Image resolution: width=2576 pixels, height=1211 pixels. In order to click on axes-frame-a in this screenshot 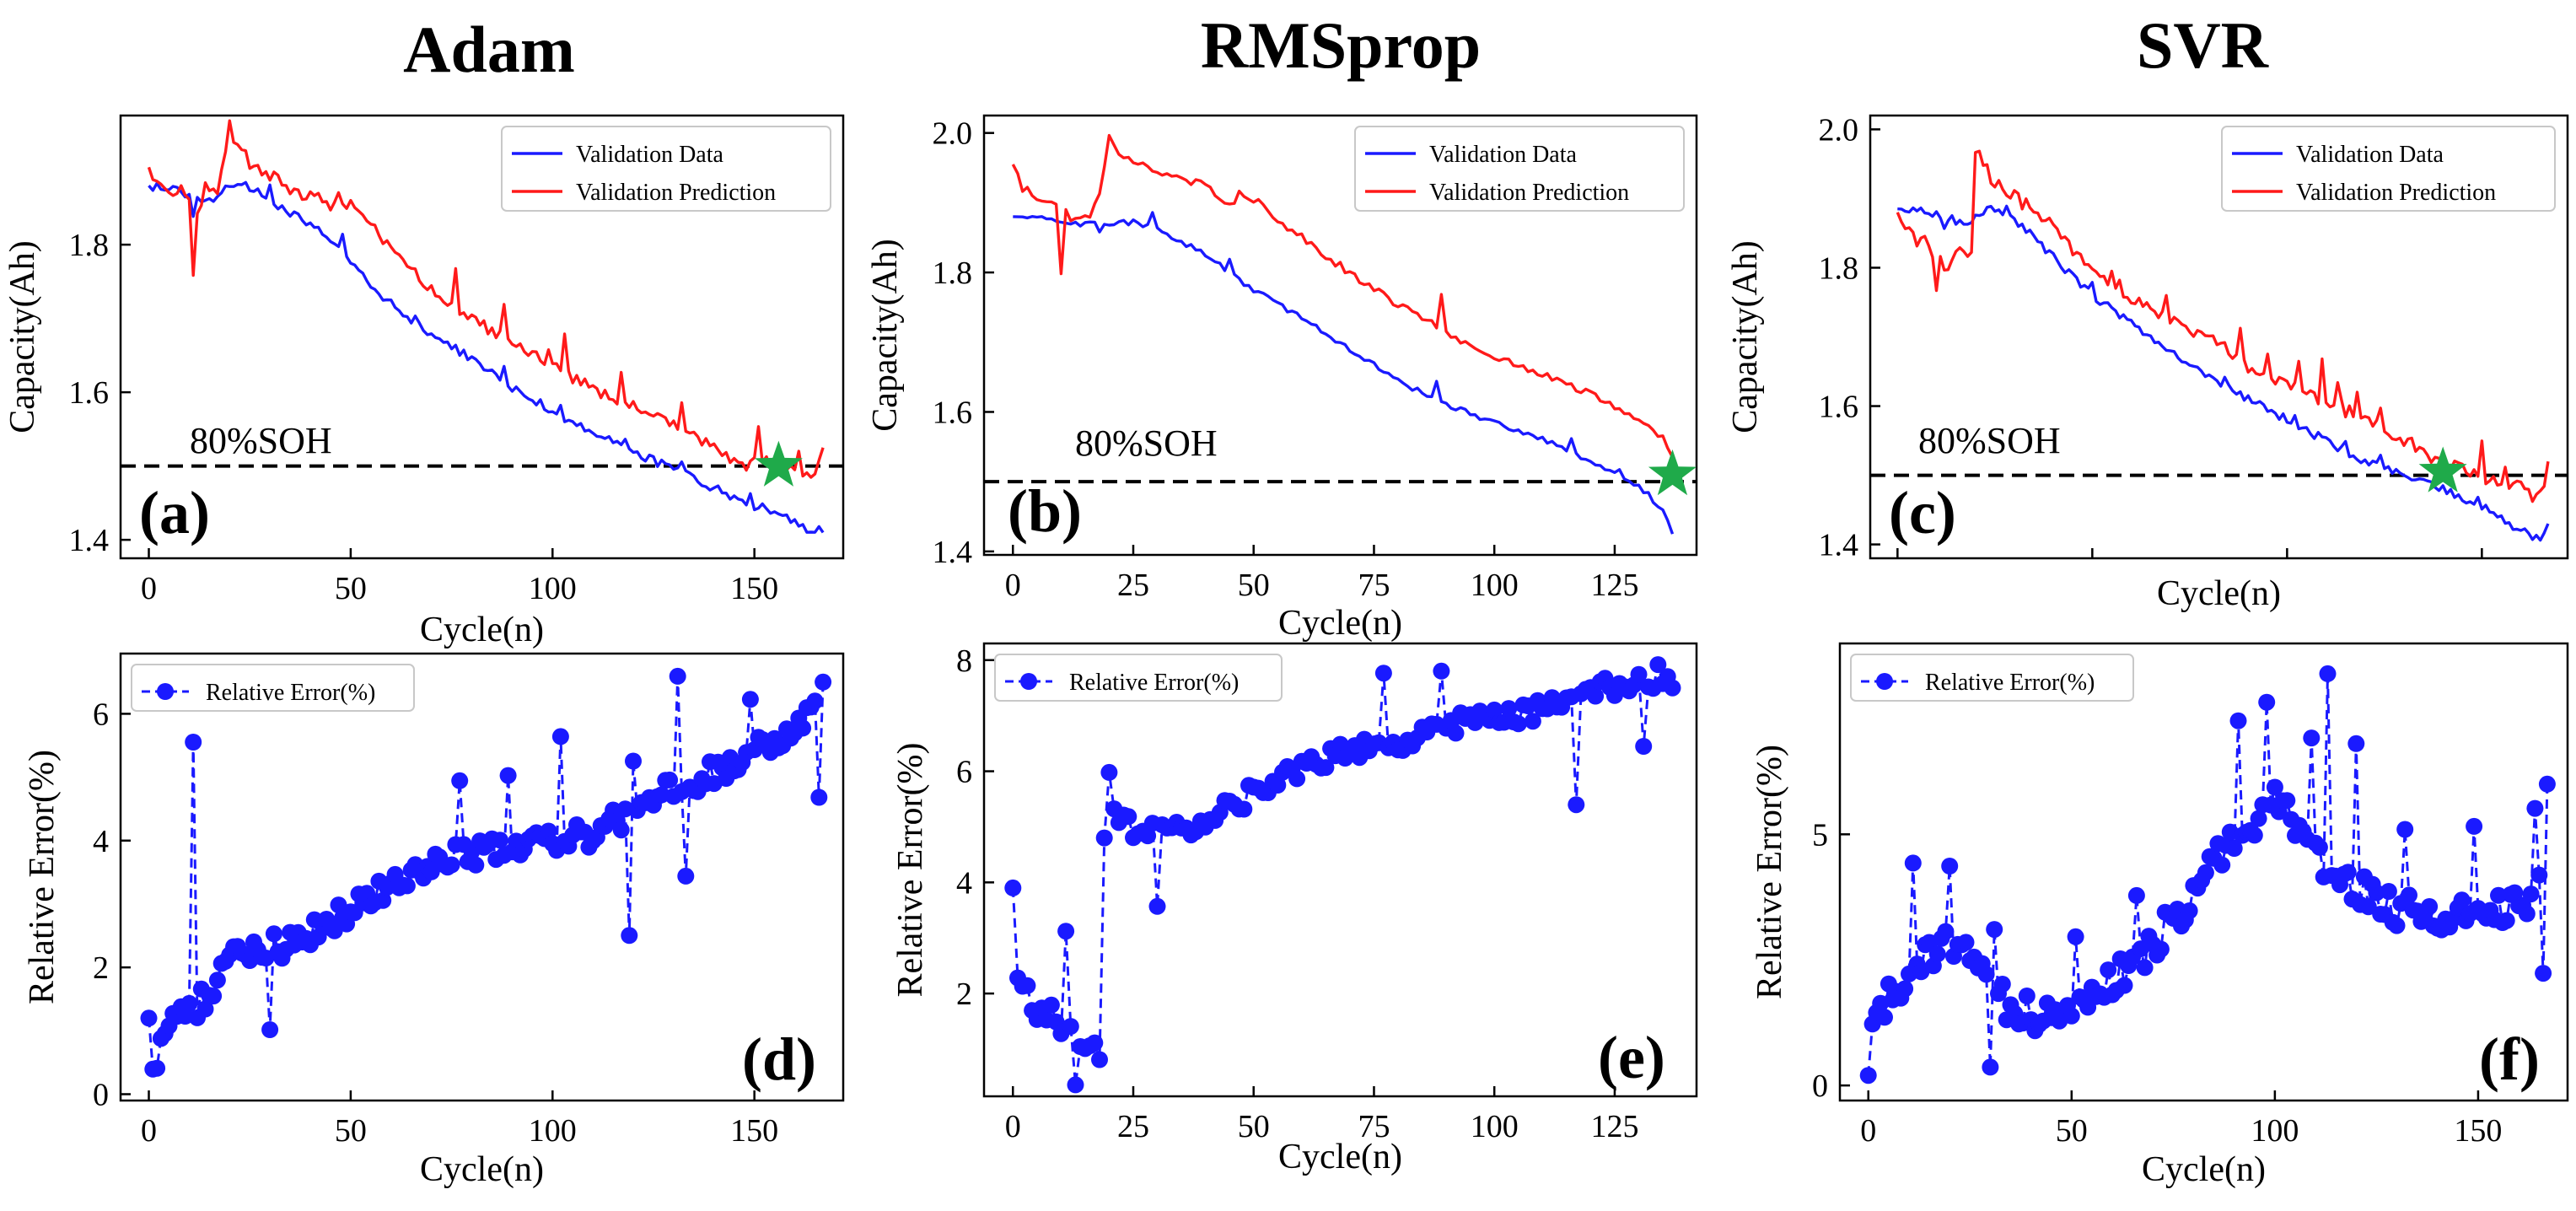, I will do `click(482, 337)`.